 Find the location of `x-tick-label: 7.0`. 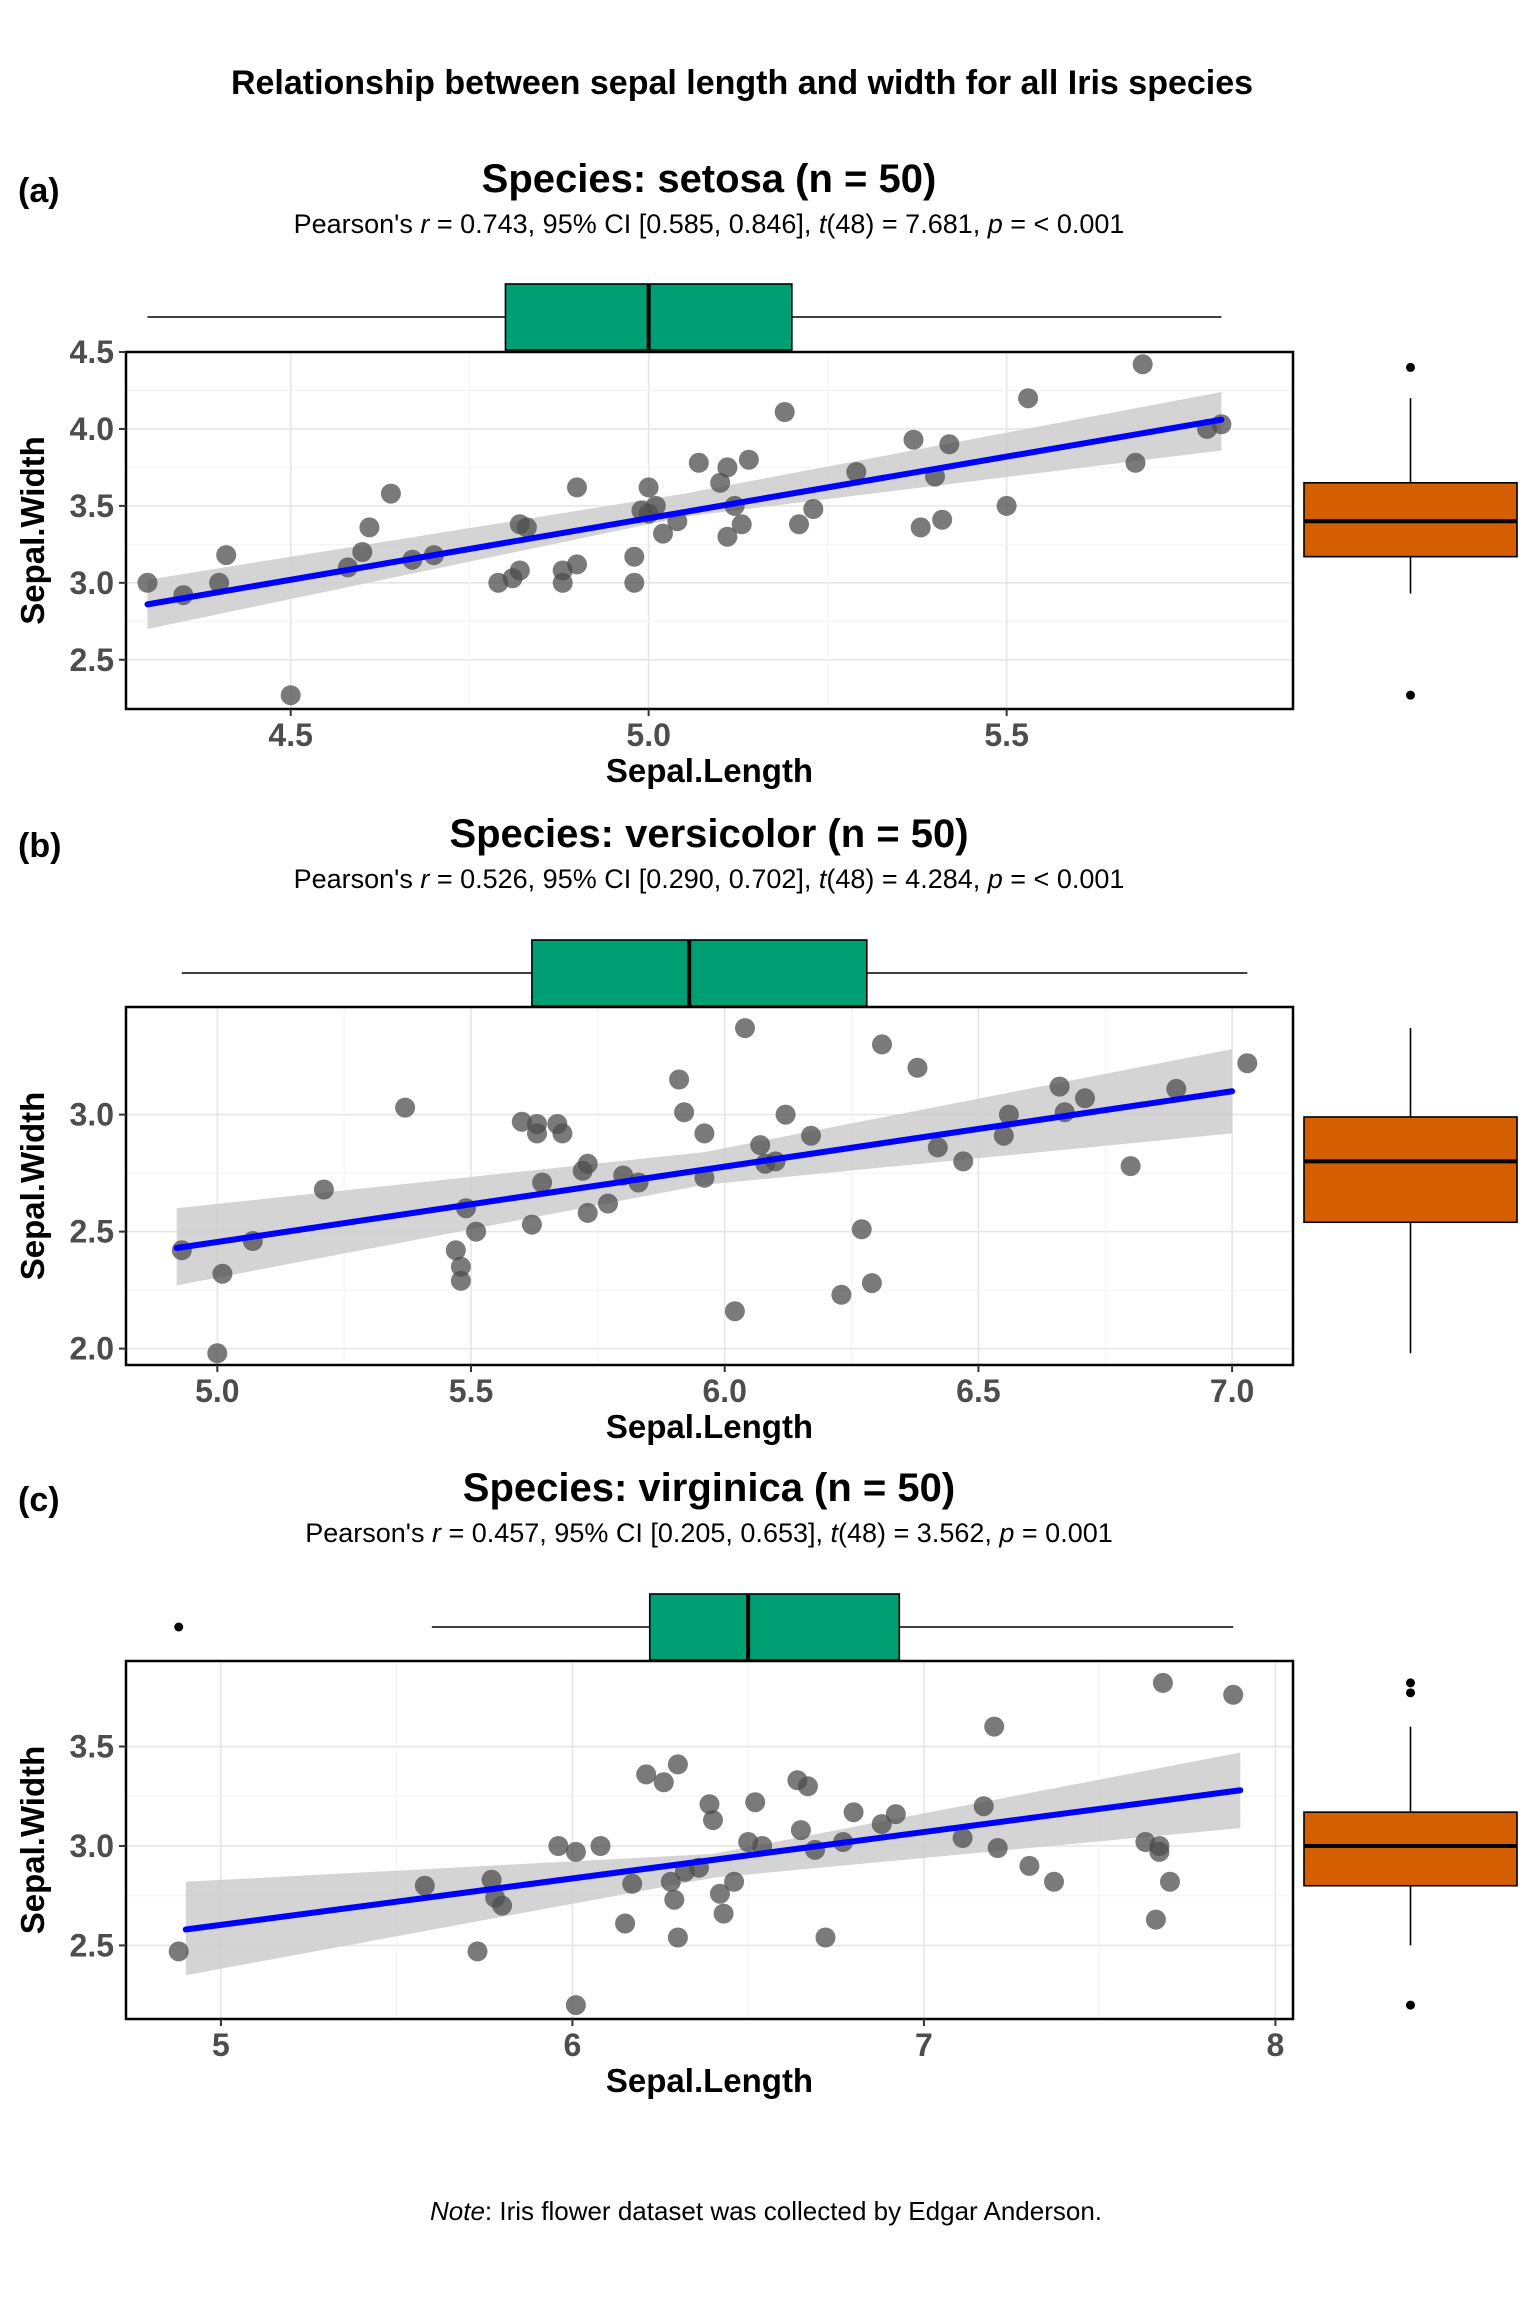

x-tick-label: 7.0 is located at coordinates (1232, 1391).